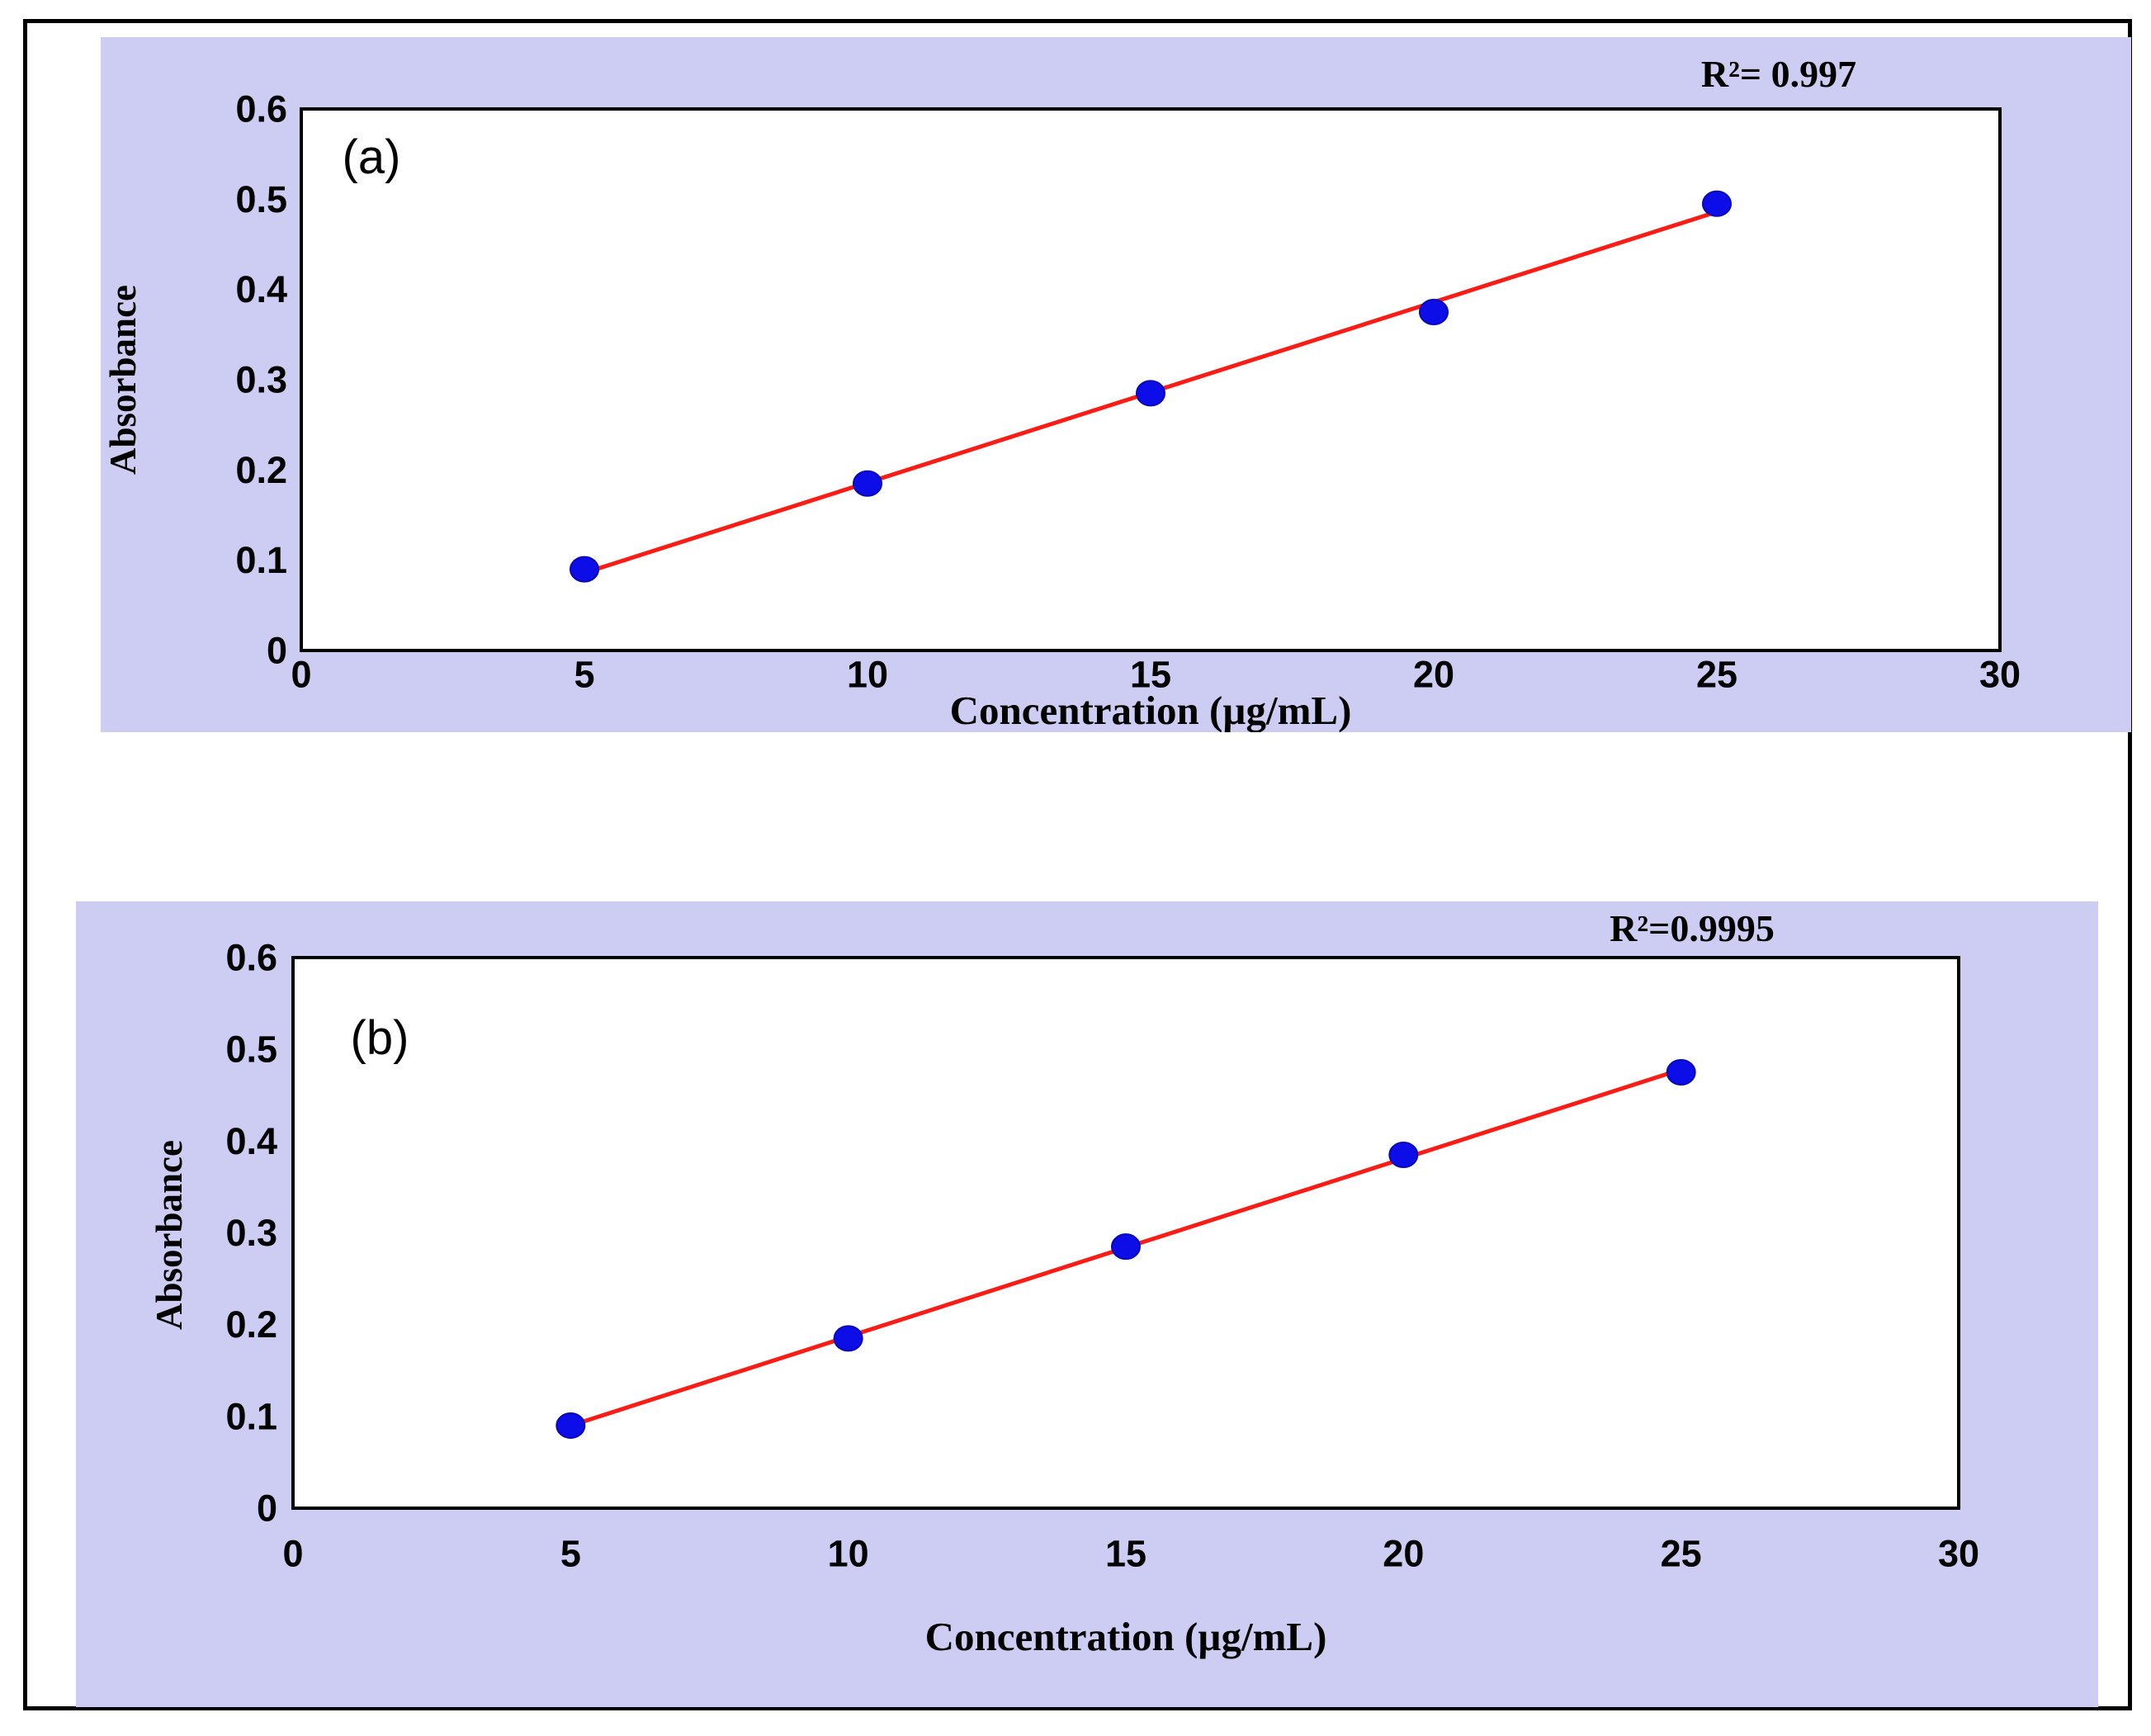 Image resolution: width=2151 pixels, height=1736 pixels. I want to click on x-tick-labels-a: 0 5 10 15 20 25 30, so click(1156, 675).